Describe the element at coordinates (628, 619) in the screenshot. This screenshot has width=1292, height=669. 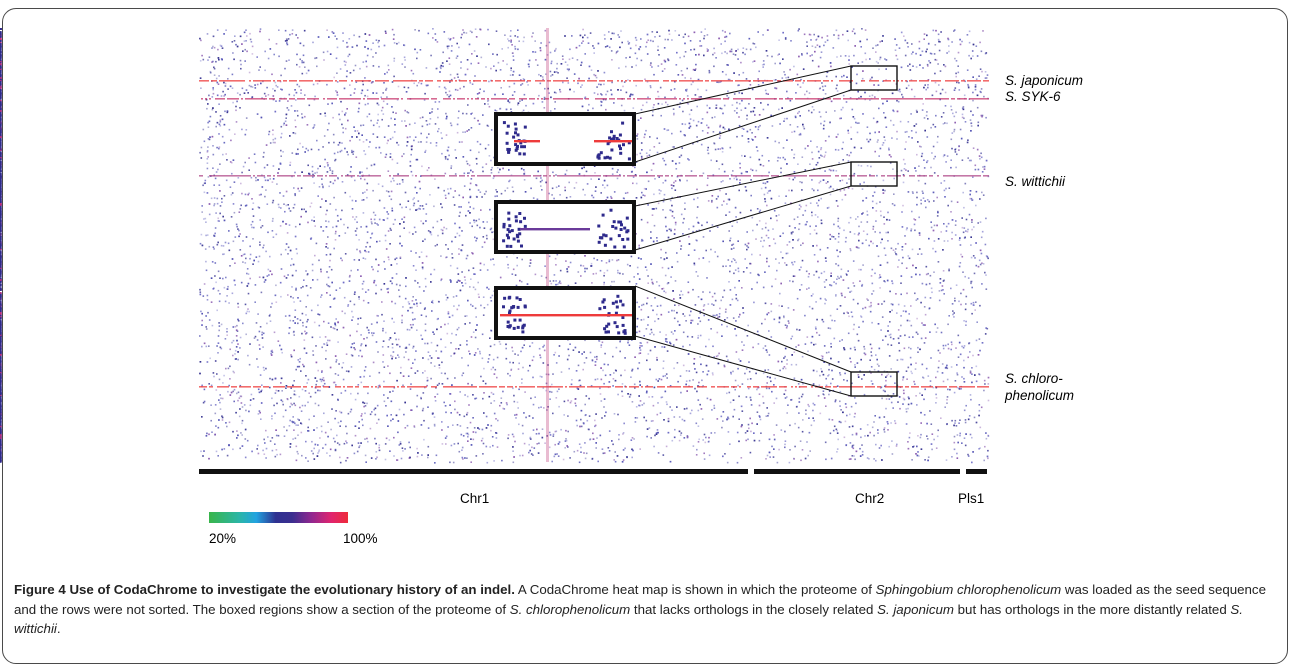
I see `caption-italic-4: S. wittichii` at that location.